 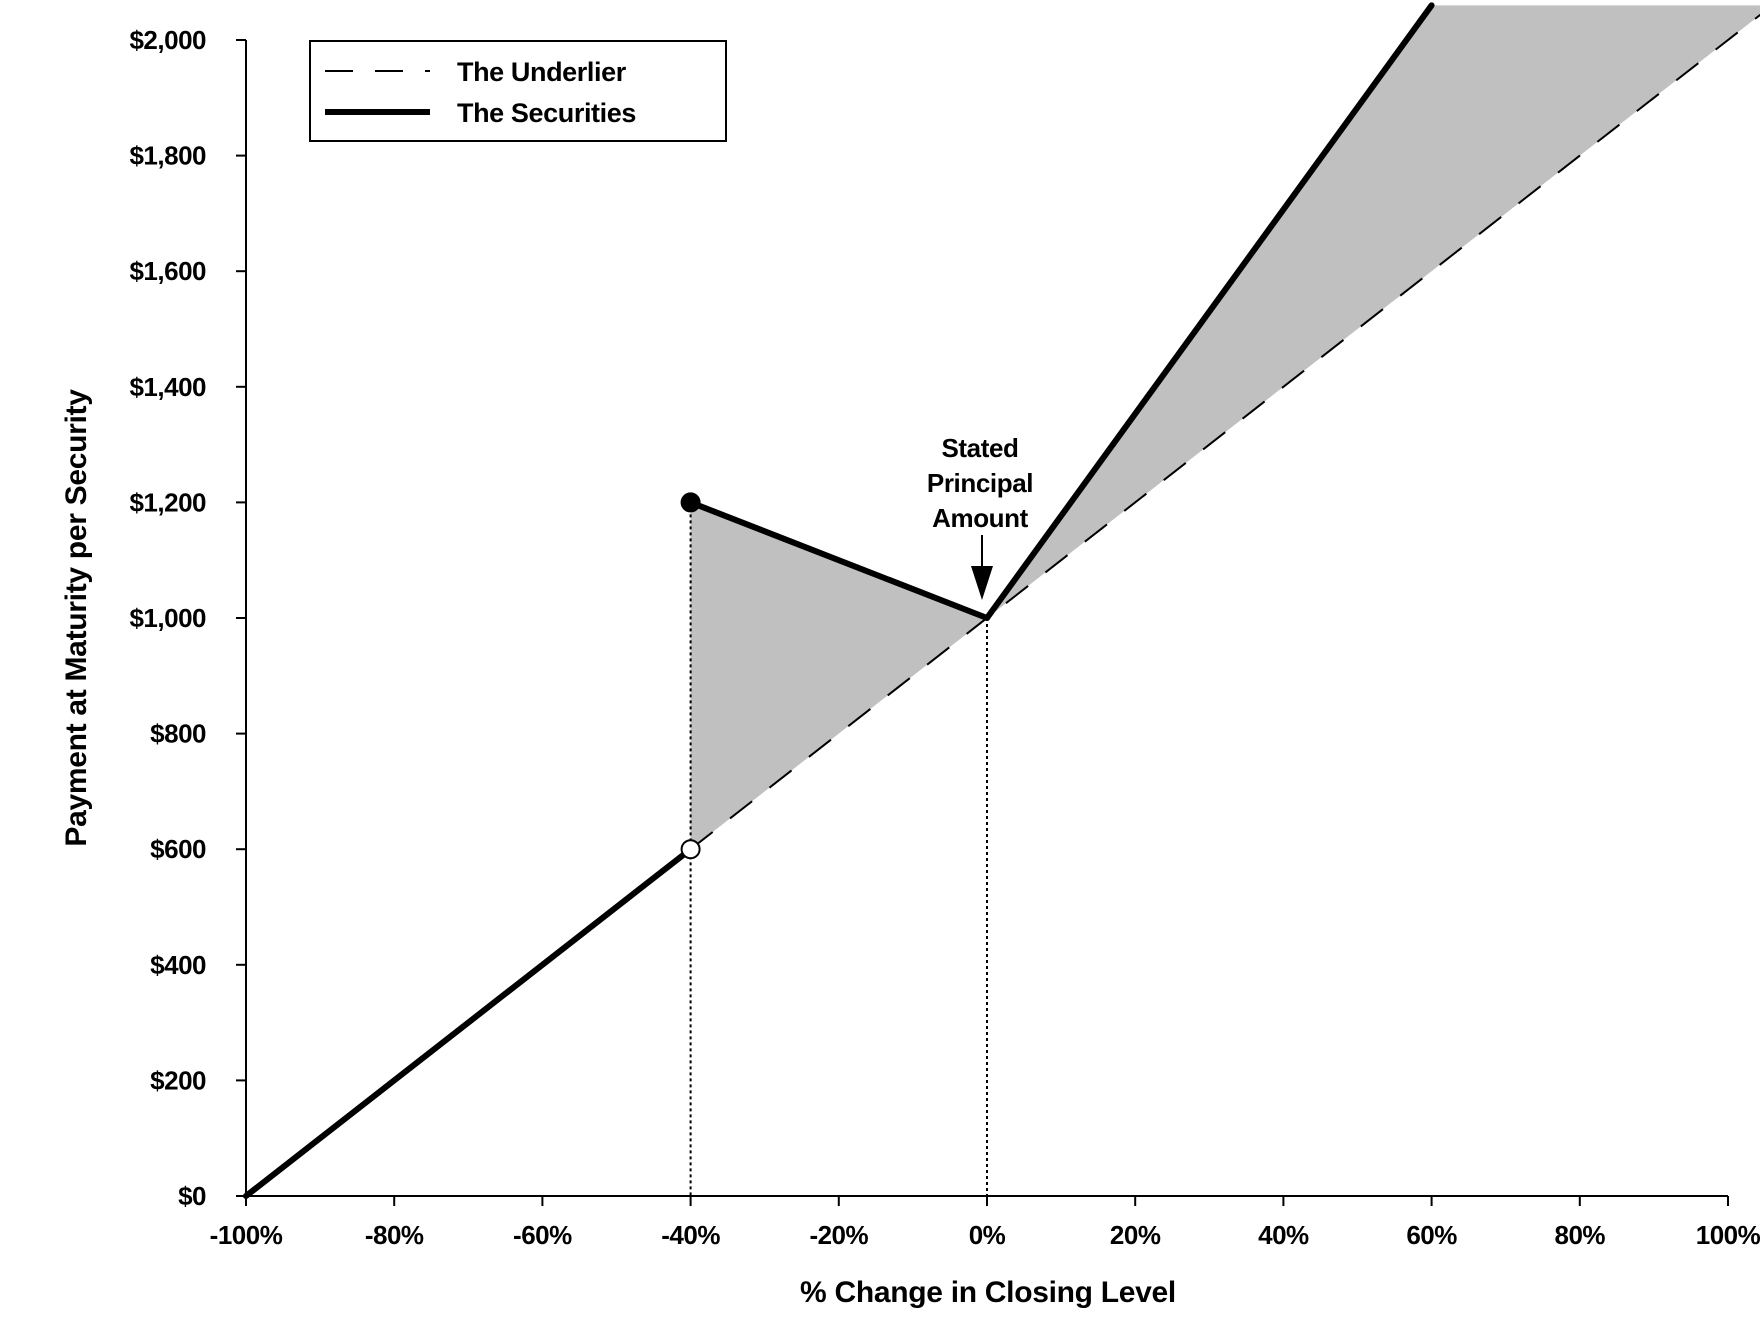 What do you see at coordinates (690, 502) in the screenshot?
I see `filled-marker` at bounding box center [690, 502].